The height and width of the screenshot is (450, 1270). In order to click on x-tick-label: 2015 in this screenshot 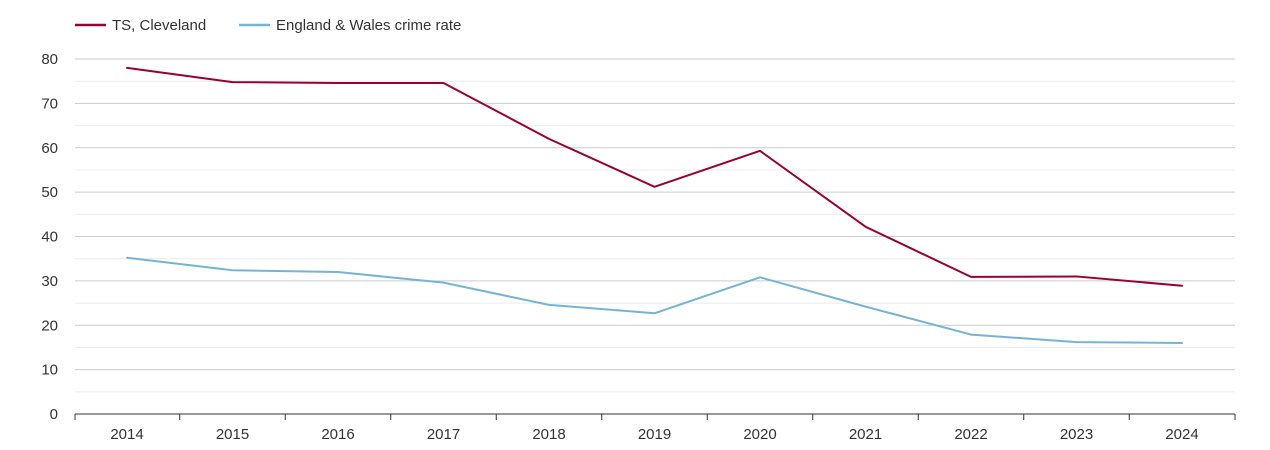, I will do `click(232, 434)`.